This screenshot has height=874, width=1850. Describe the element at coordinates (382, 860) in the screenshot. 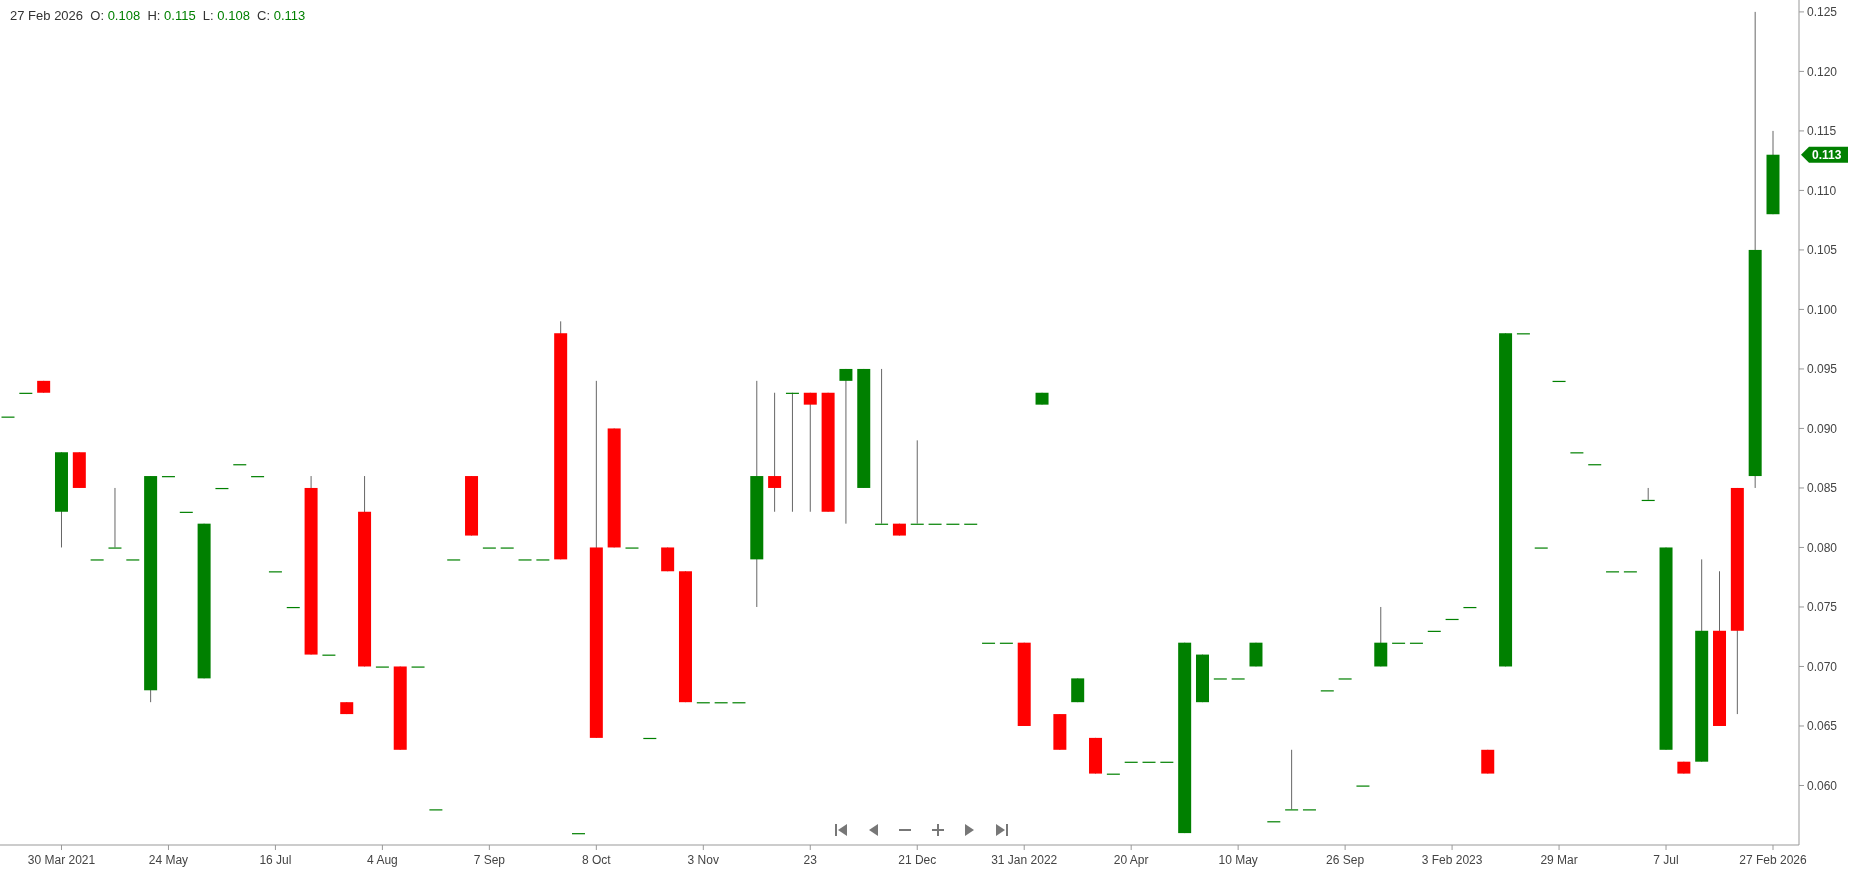

I see `x-tick-label: 4 Aug` at that location.